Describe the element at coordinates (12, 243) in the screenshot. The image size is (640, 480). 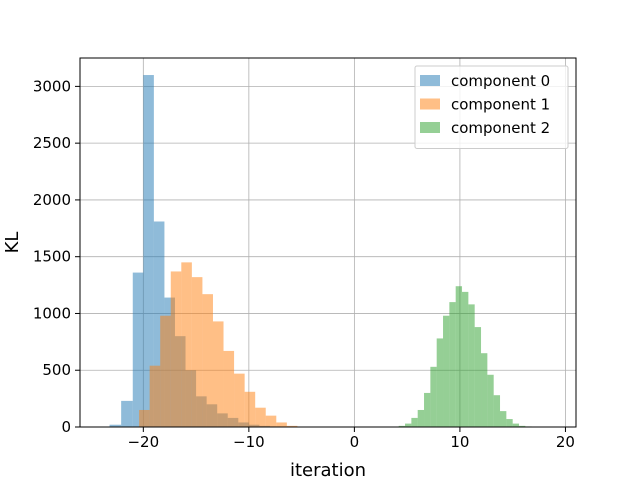
I see `y-axis-label: KL` at that location.